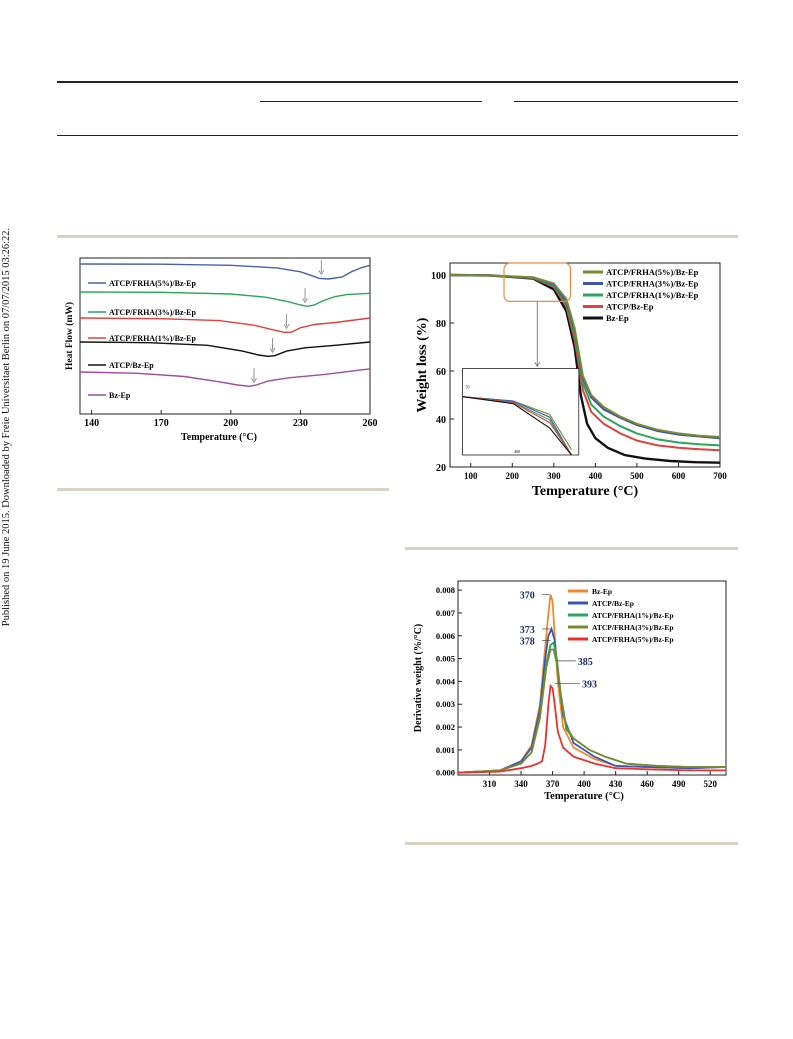 The image size is (793, 1039). I want to click on tga-legend-label-2: ATCP/FRHA(1%)/Bz-Ep, so click(652, 295).